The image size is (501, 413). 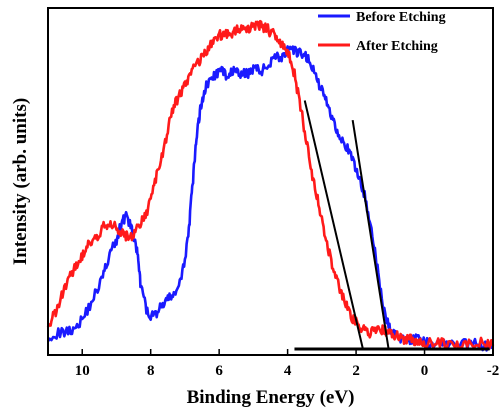 I want to click on legend: Before Etching After Etching, so click(x=382, y=32).